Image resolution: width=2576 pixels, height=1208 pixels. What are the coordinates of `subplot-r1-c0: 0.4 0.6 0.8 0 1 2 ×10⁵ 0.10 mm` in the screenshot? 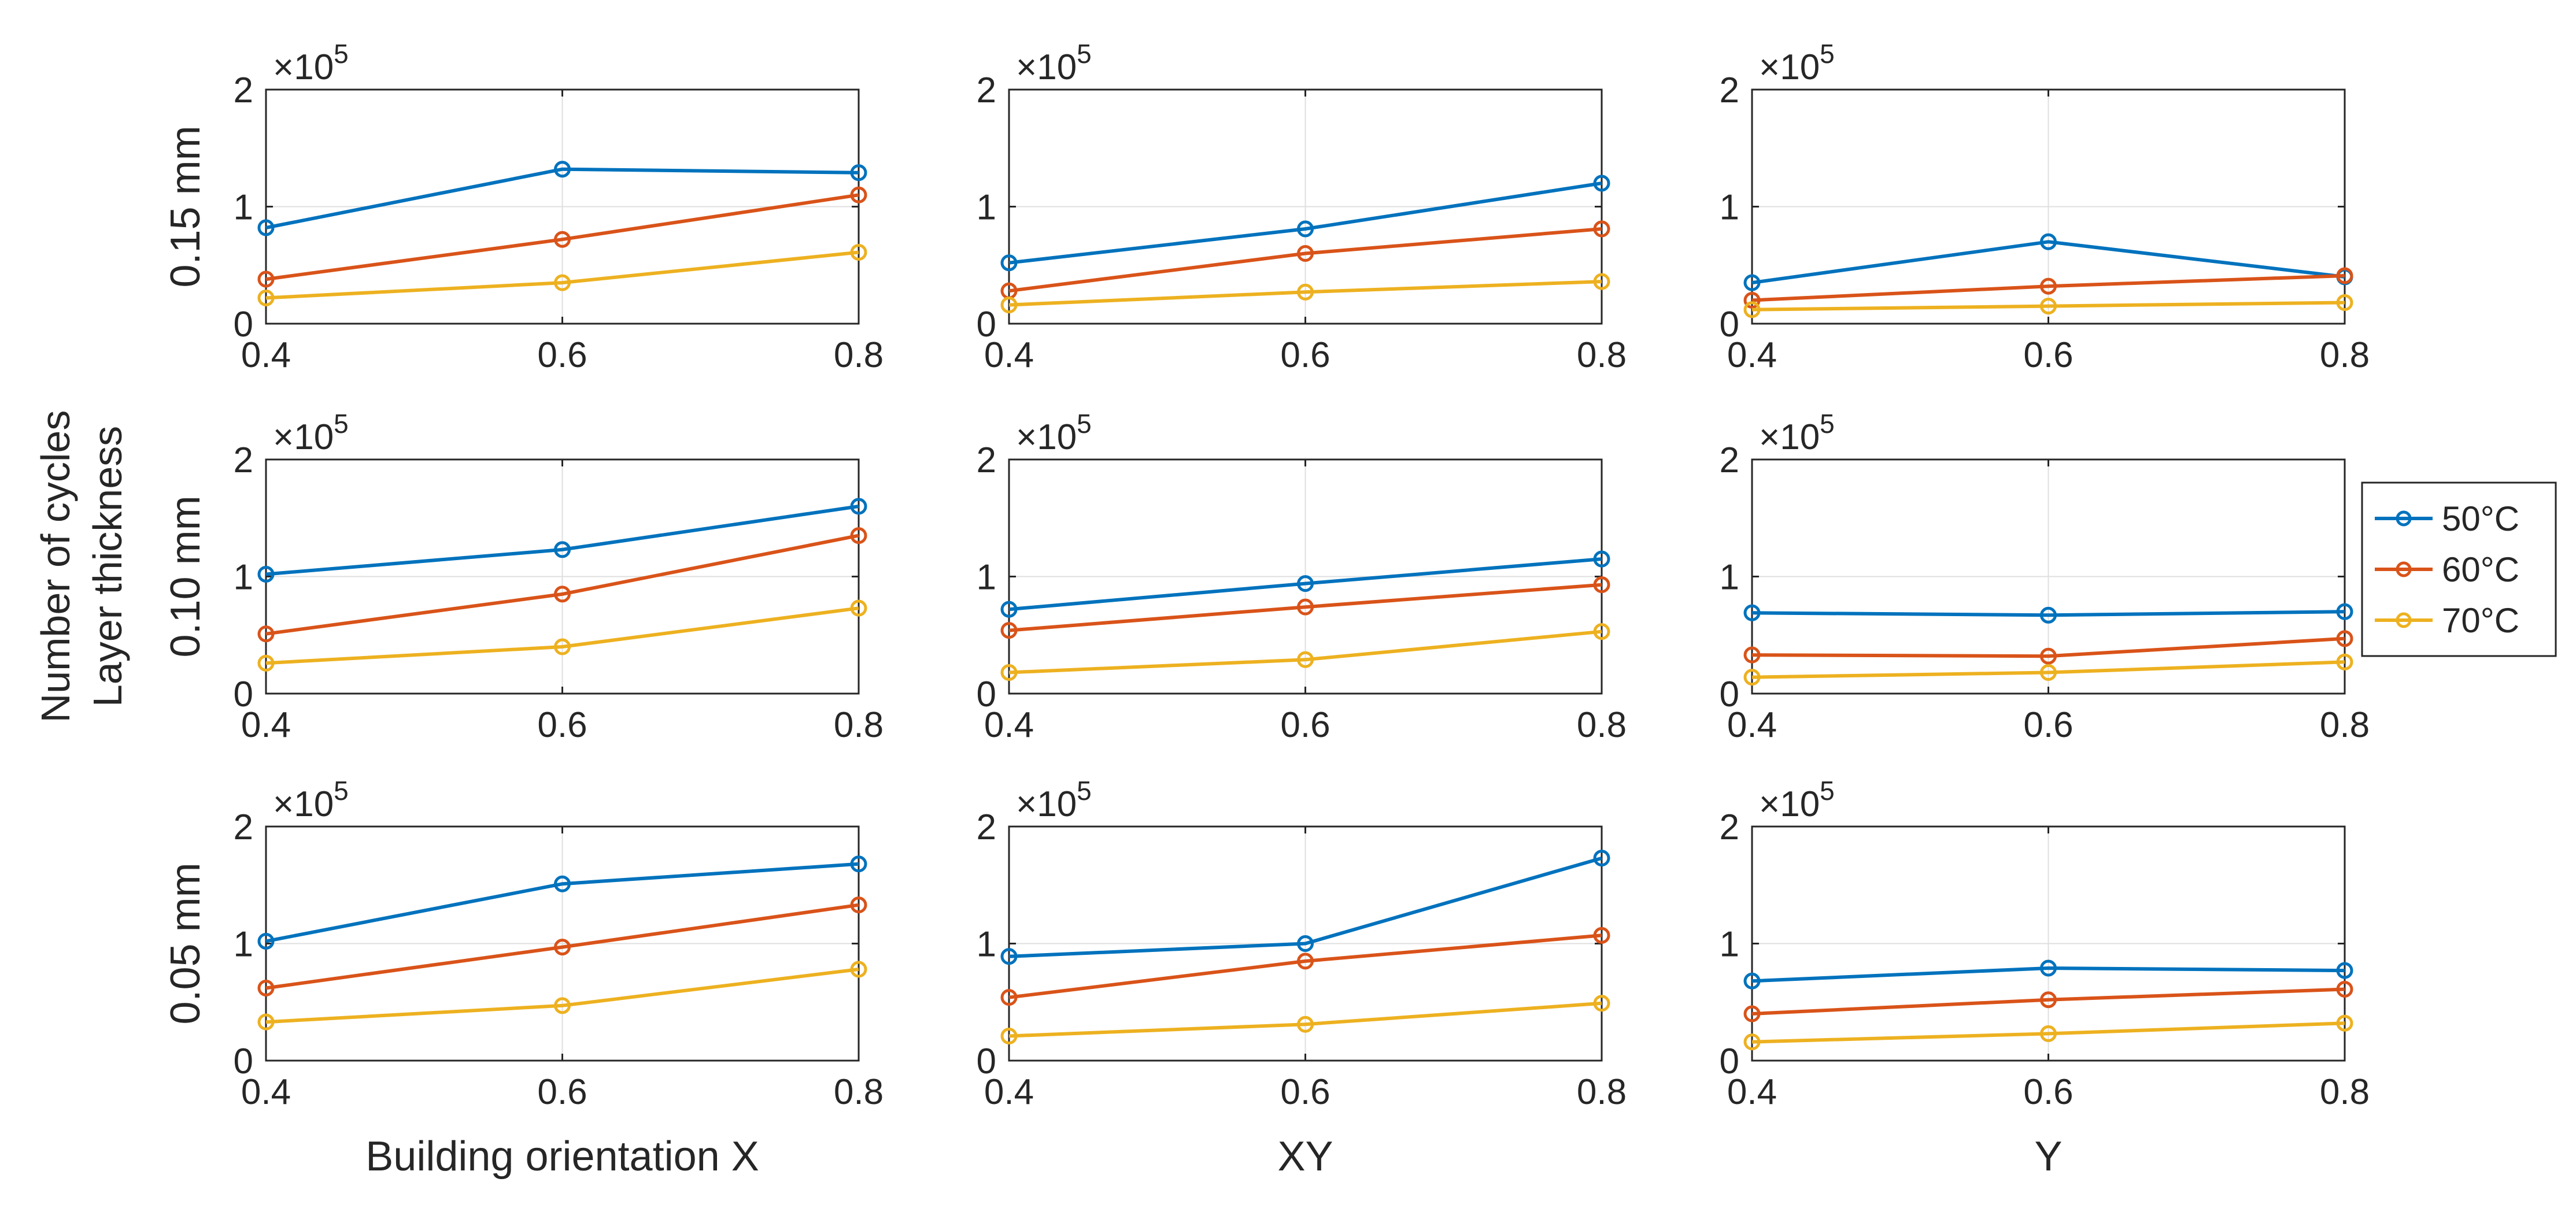 It's located at (523, 577).